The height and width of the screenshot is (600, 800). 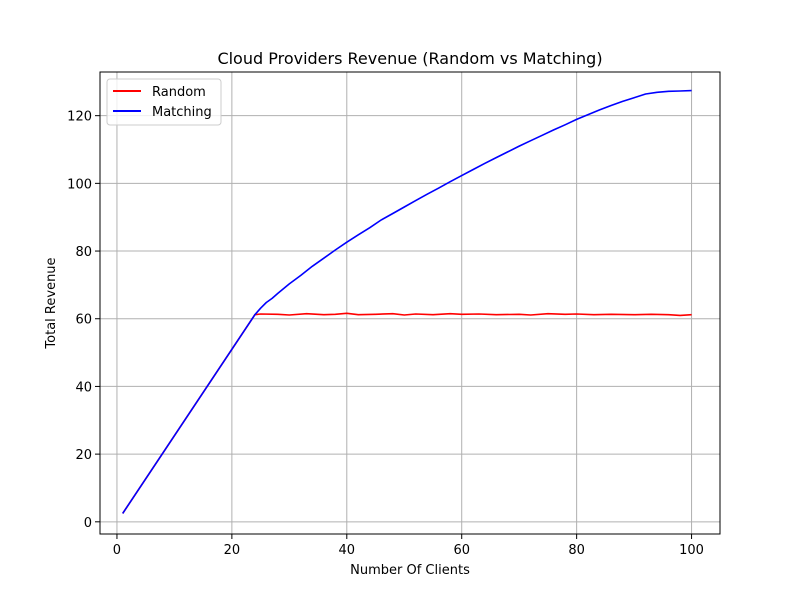 I want to click on y-tick-label: 20, so click(x=83, y=455).